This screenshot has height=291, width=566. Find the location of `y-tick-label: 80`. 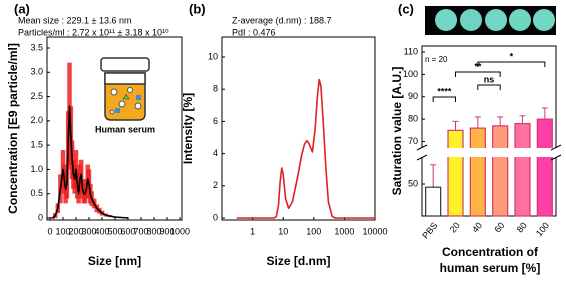

y-tick-label: 80 is located at coordinates (413, 119).